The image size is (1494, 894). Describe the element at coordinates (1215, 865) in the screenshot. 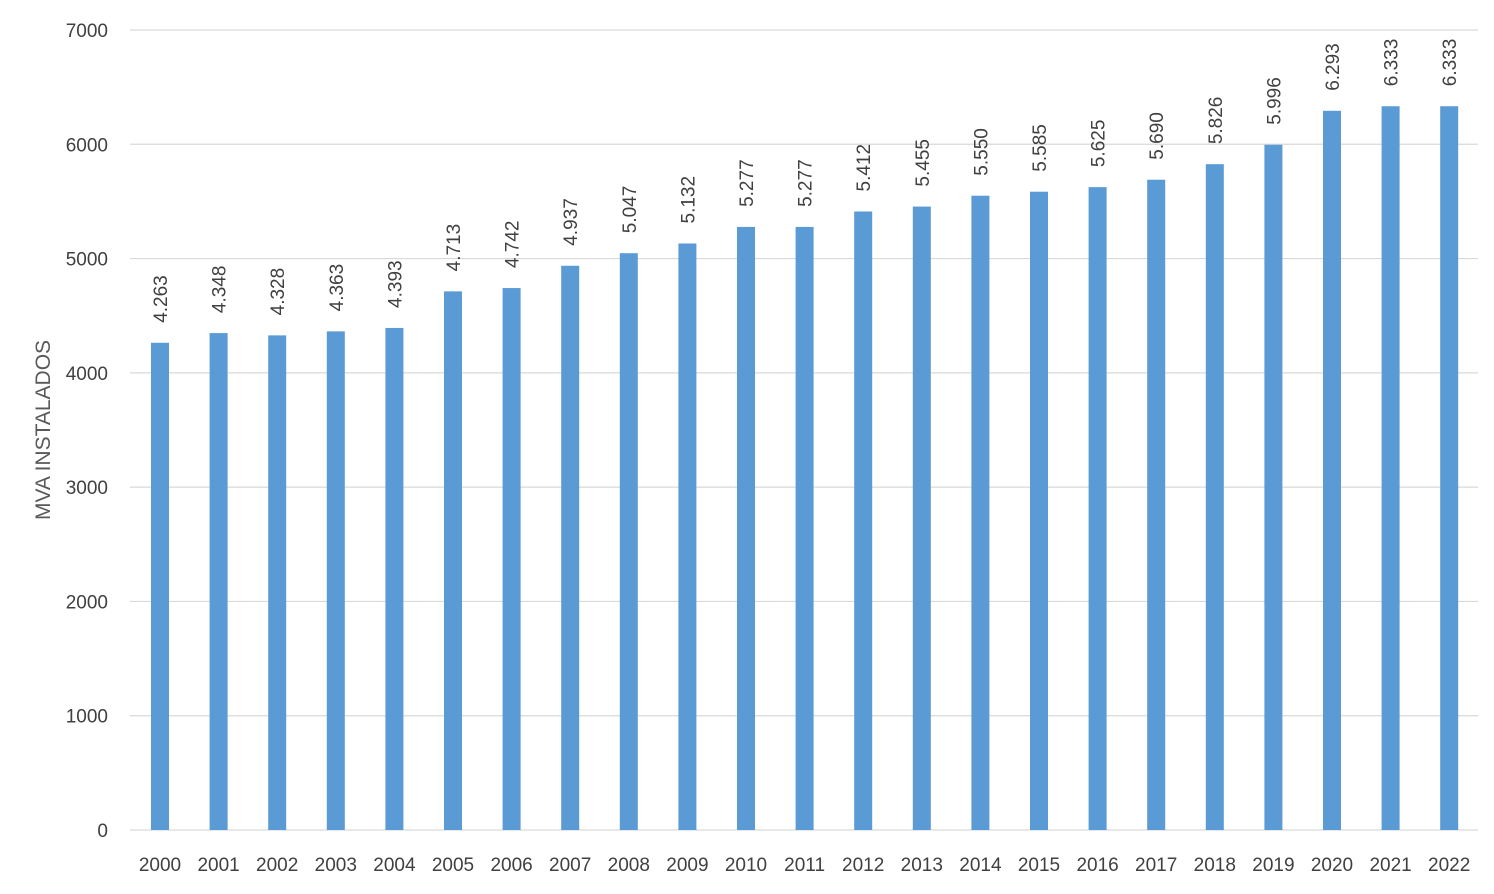

I see `x-tick-label: 2018` at that location.